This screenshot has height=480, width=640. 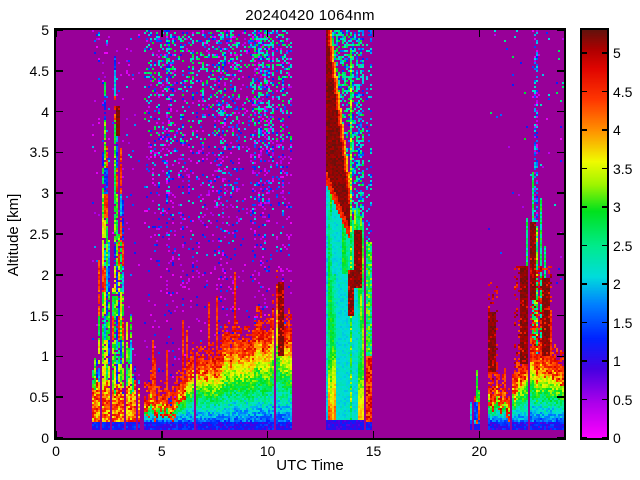 I want to click on colorbar-tick-label: 1, so click(x=617, y=361).